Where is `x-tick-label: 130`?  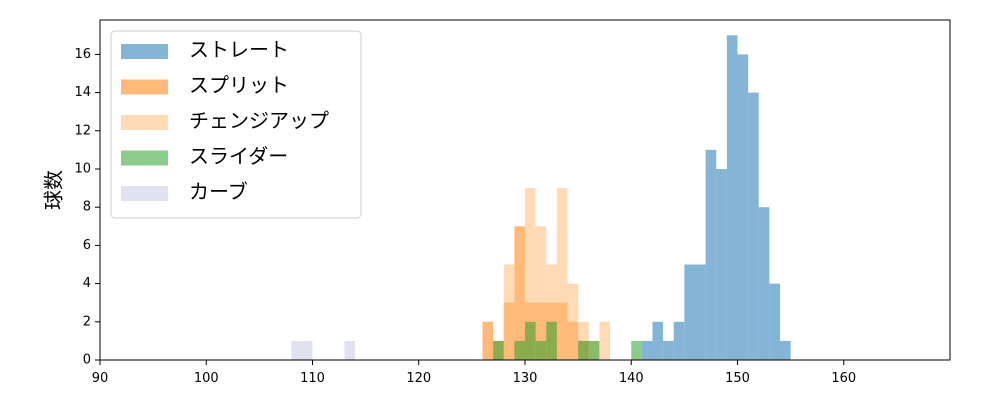 x-tick-label: 130 is located at coordinates (525, 378).